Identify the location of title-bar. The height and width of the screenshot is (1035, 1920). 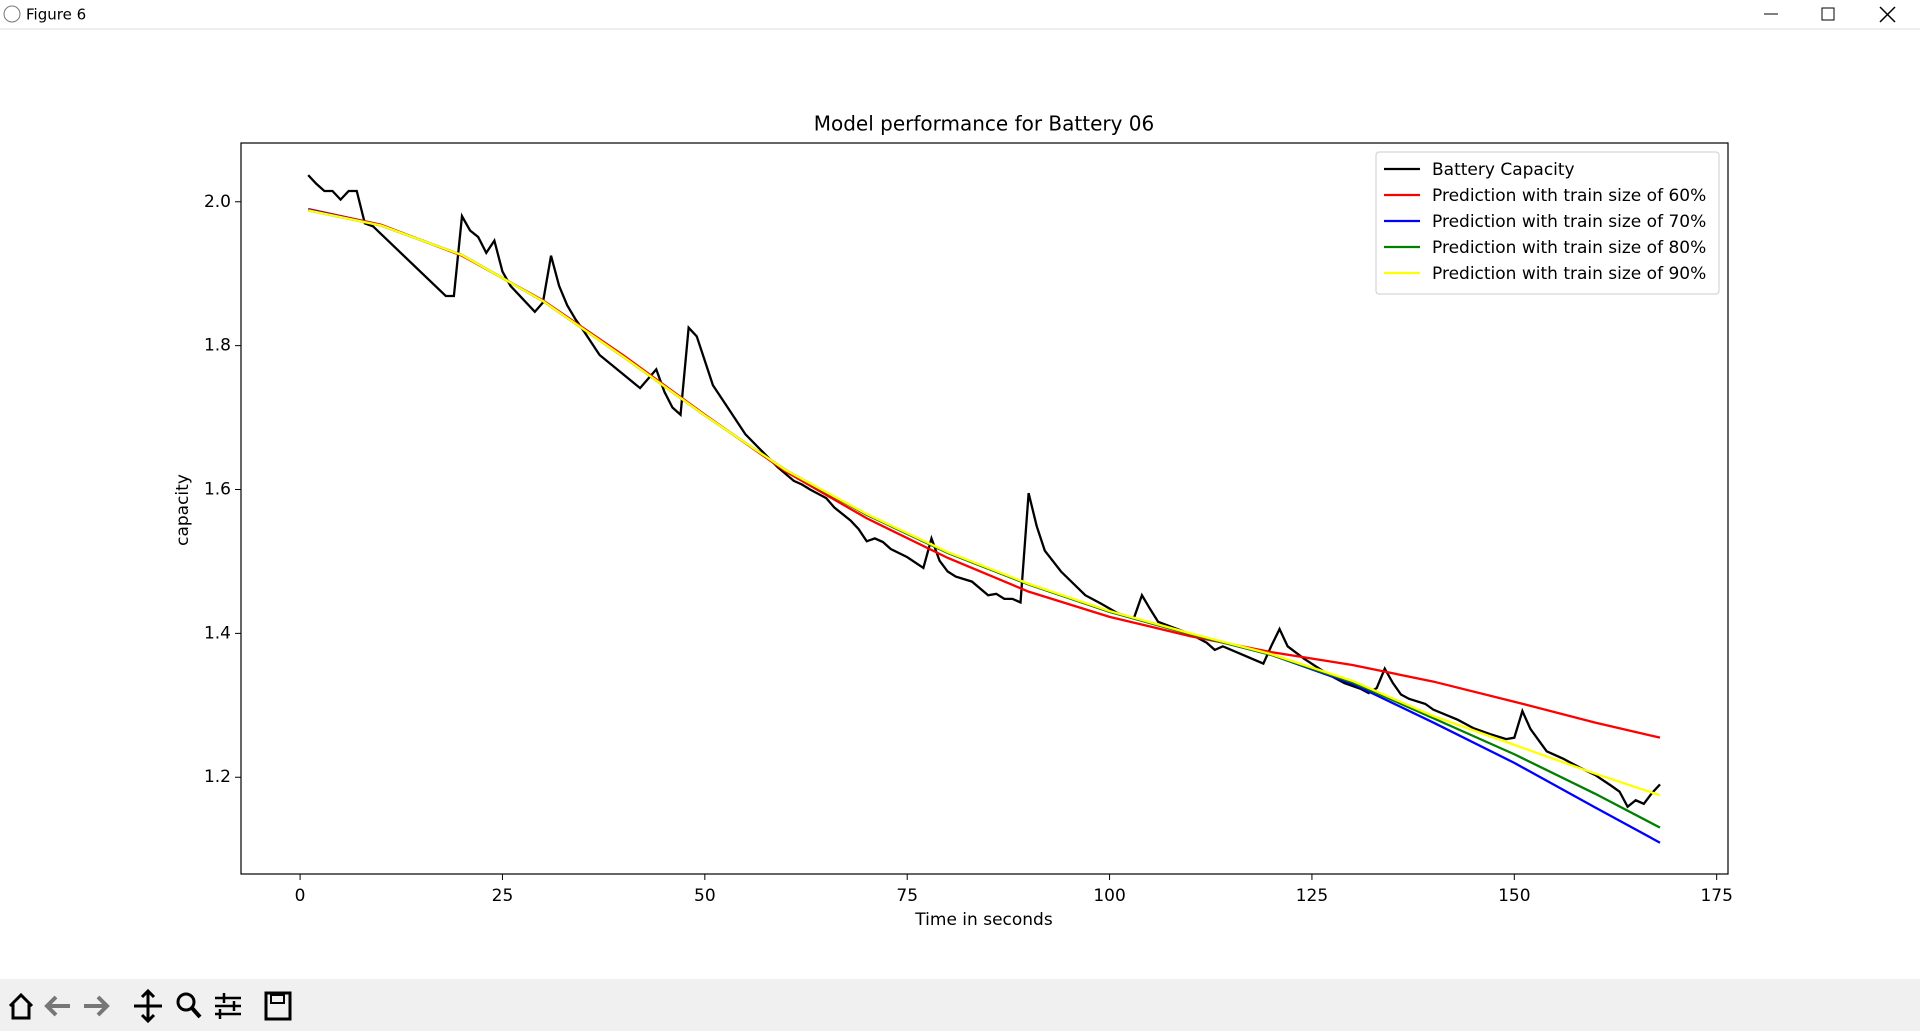
(960, 14).